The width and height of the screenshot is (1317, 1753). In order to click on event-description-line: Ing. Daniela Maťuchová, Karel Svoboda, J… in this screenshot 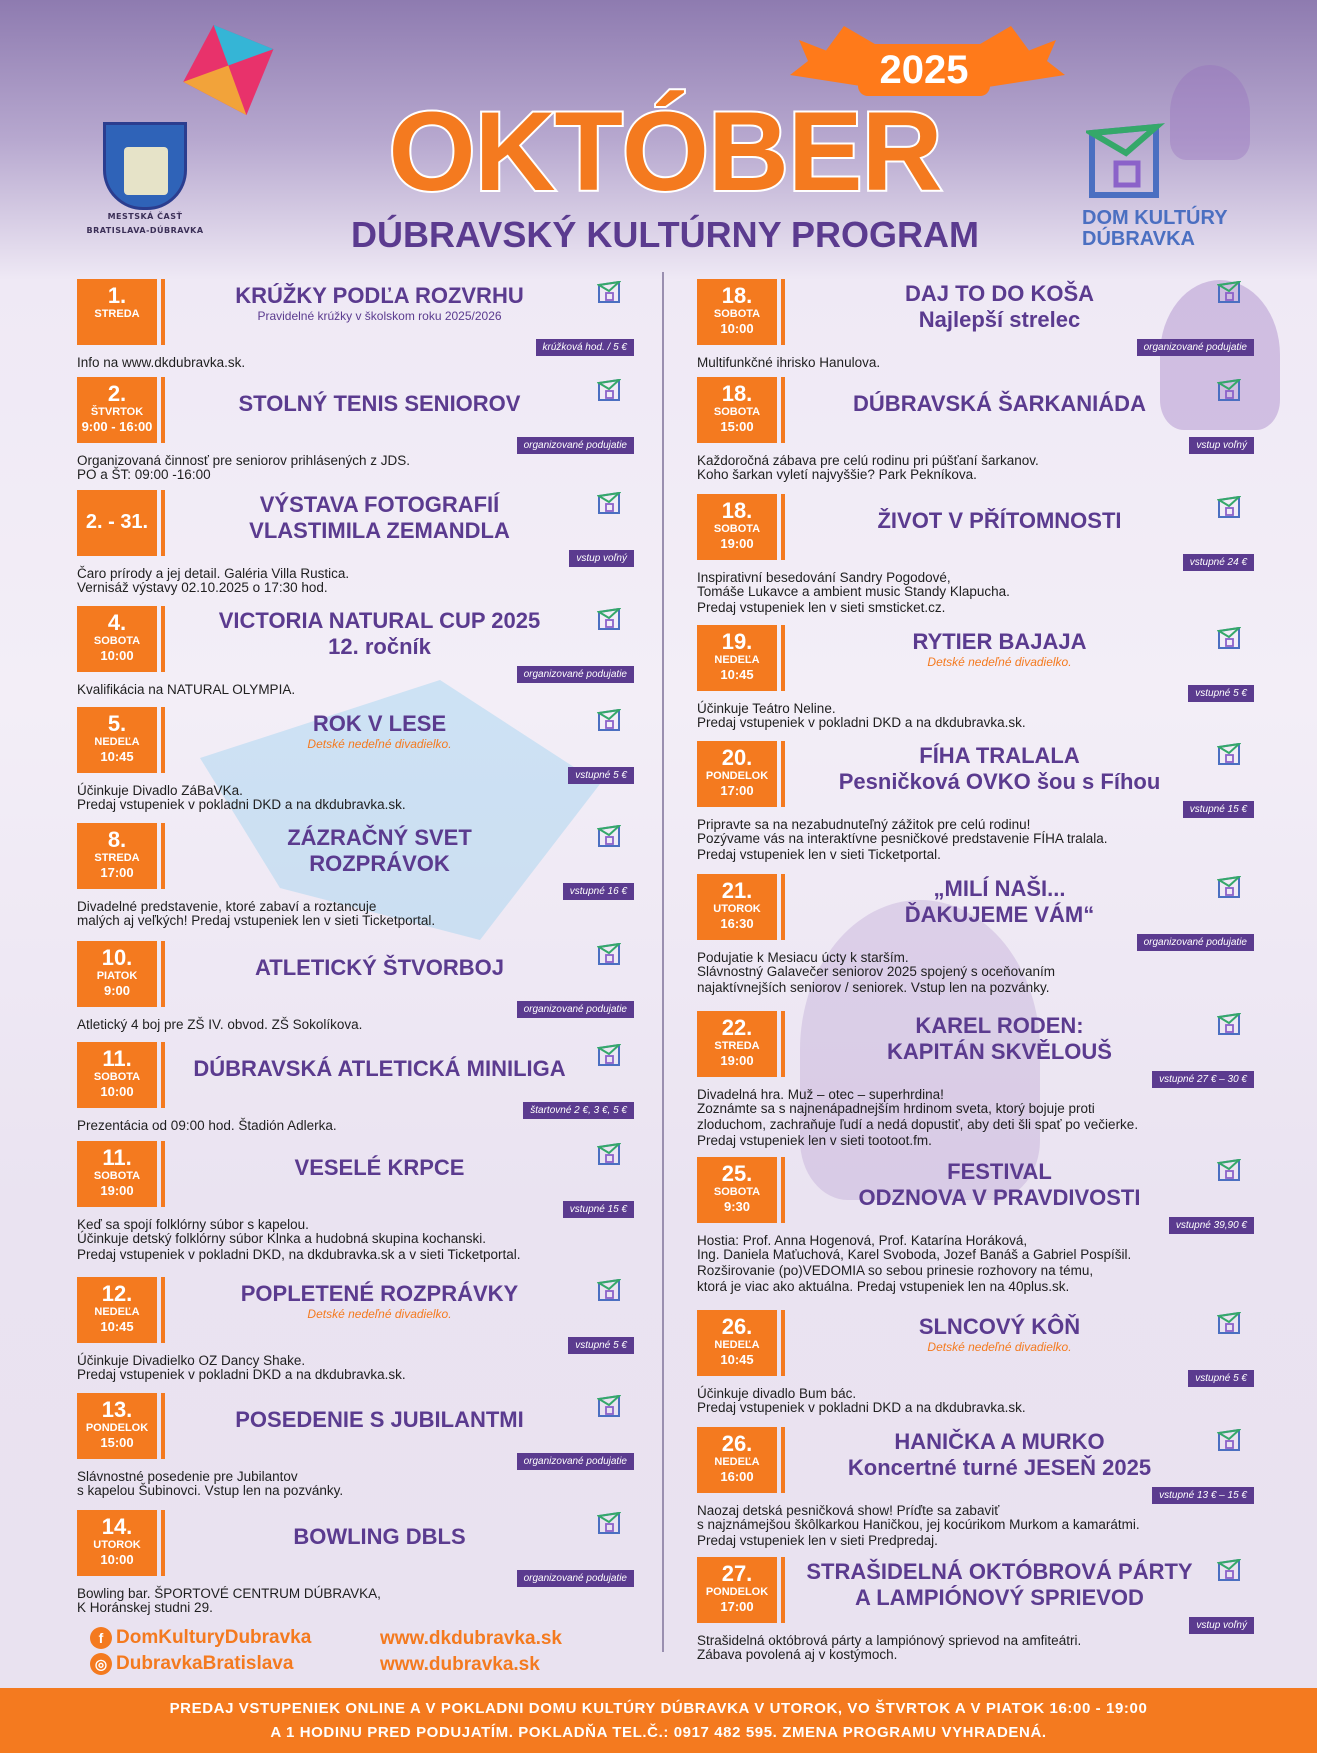, I will do `click(914, 1254)`.